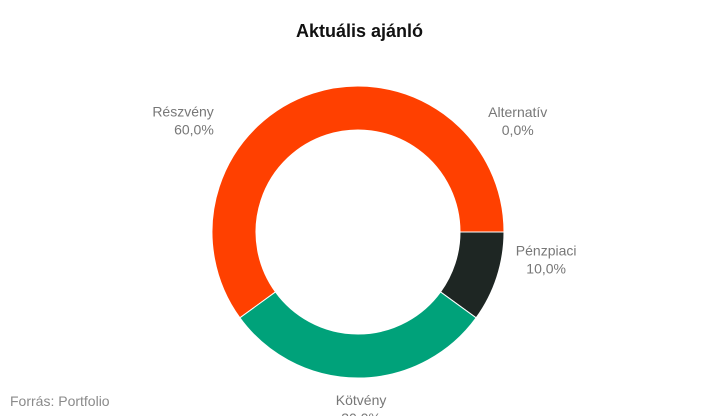 Image resolution: width=719 pixels, height=416 pixels. What do you see at coordinates (546, 268) in the screenshot?
I see `slice-value-penzpiaci: 10,0%` at bounding box center [546, 268].